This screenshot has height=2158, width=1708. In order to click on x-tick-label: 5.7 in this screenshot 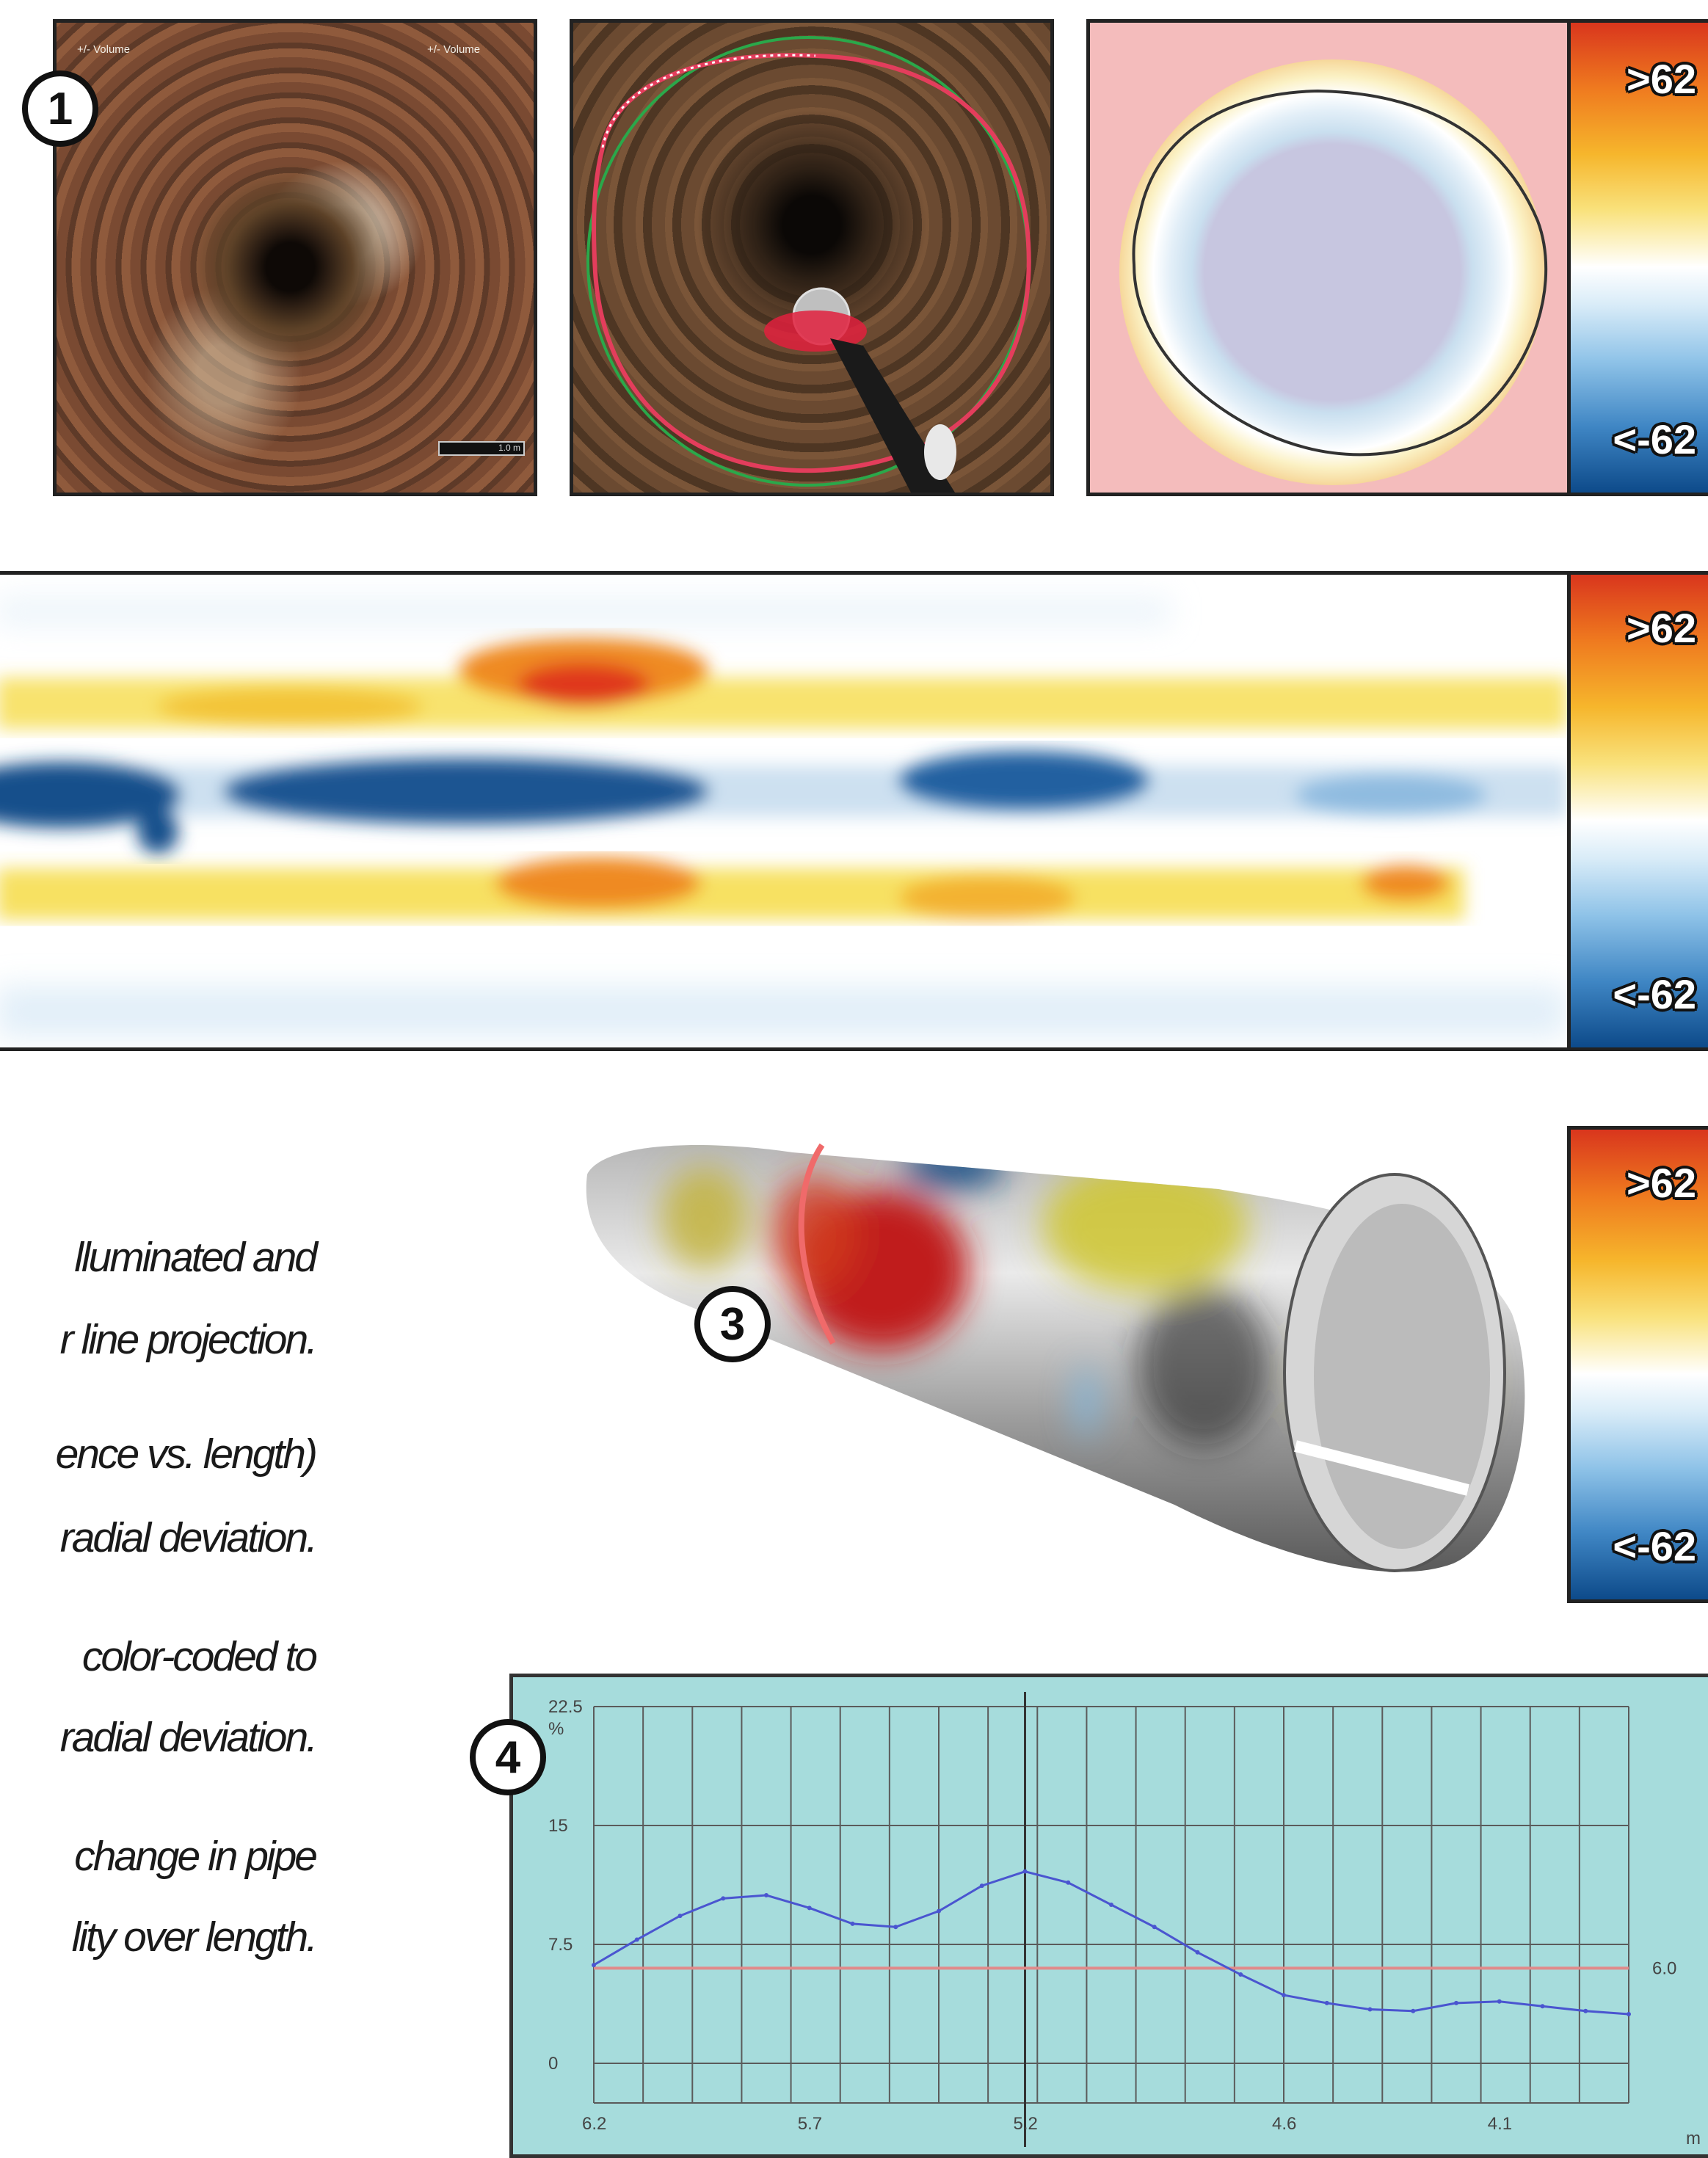, I will do `click(810, 2124)`.